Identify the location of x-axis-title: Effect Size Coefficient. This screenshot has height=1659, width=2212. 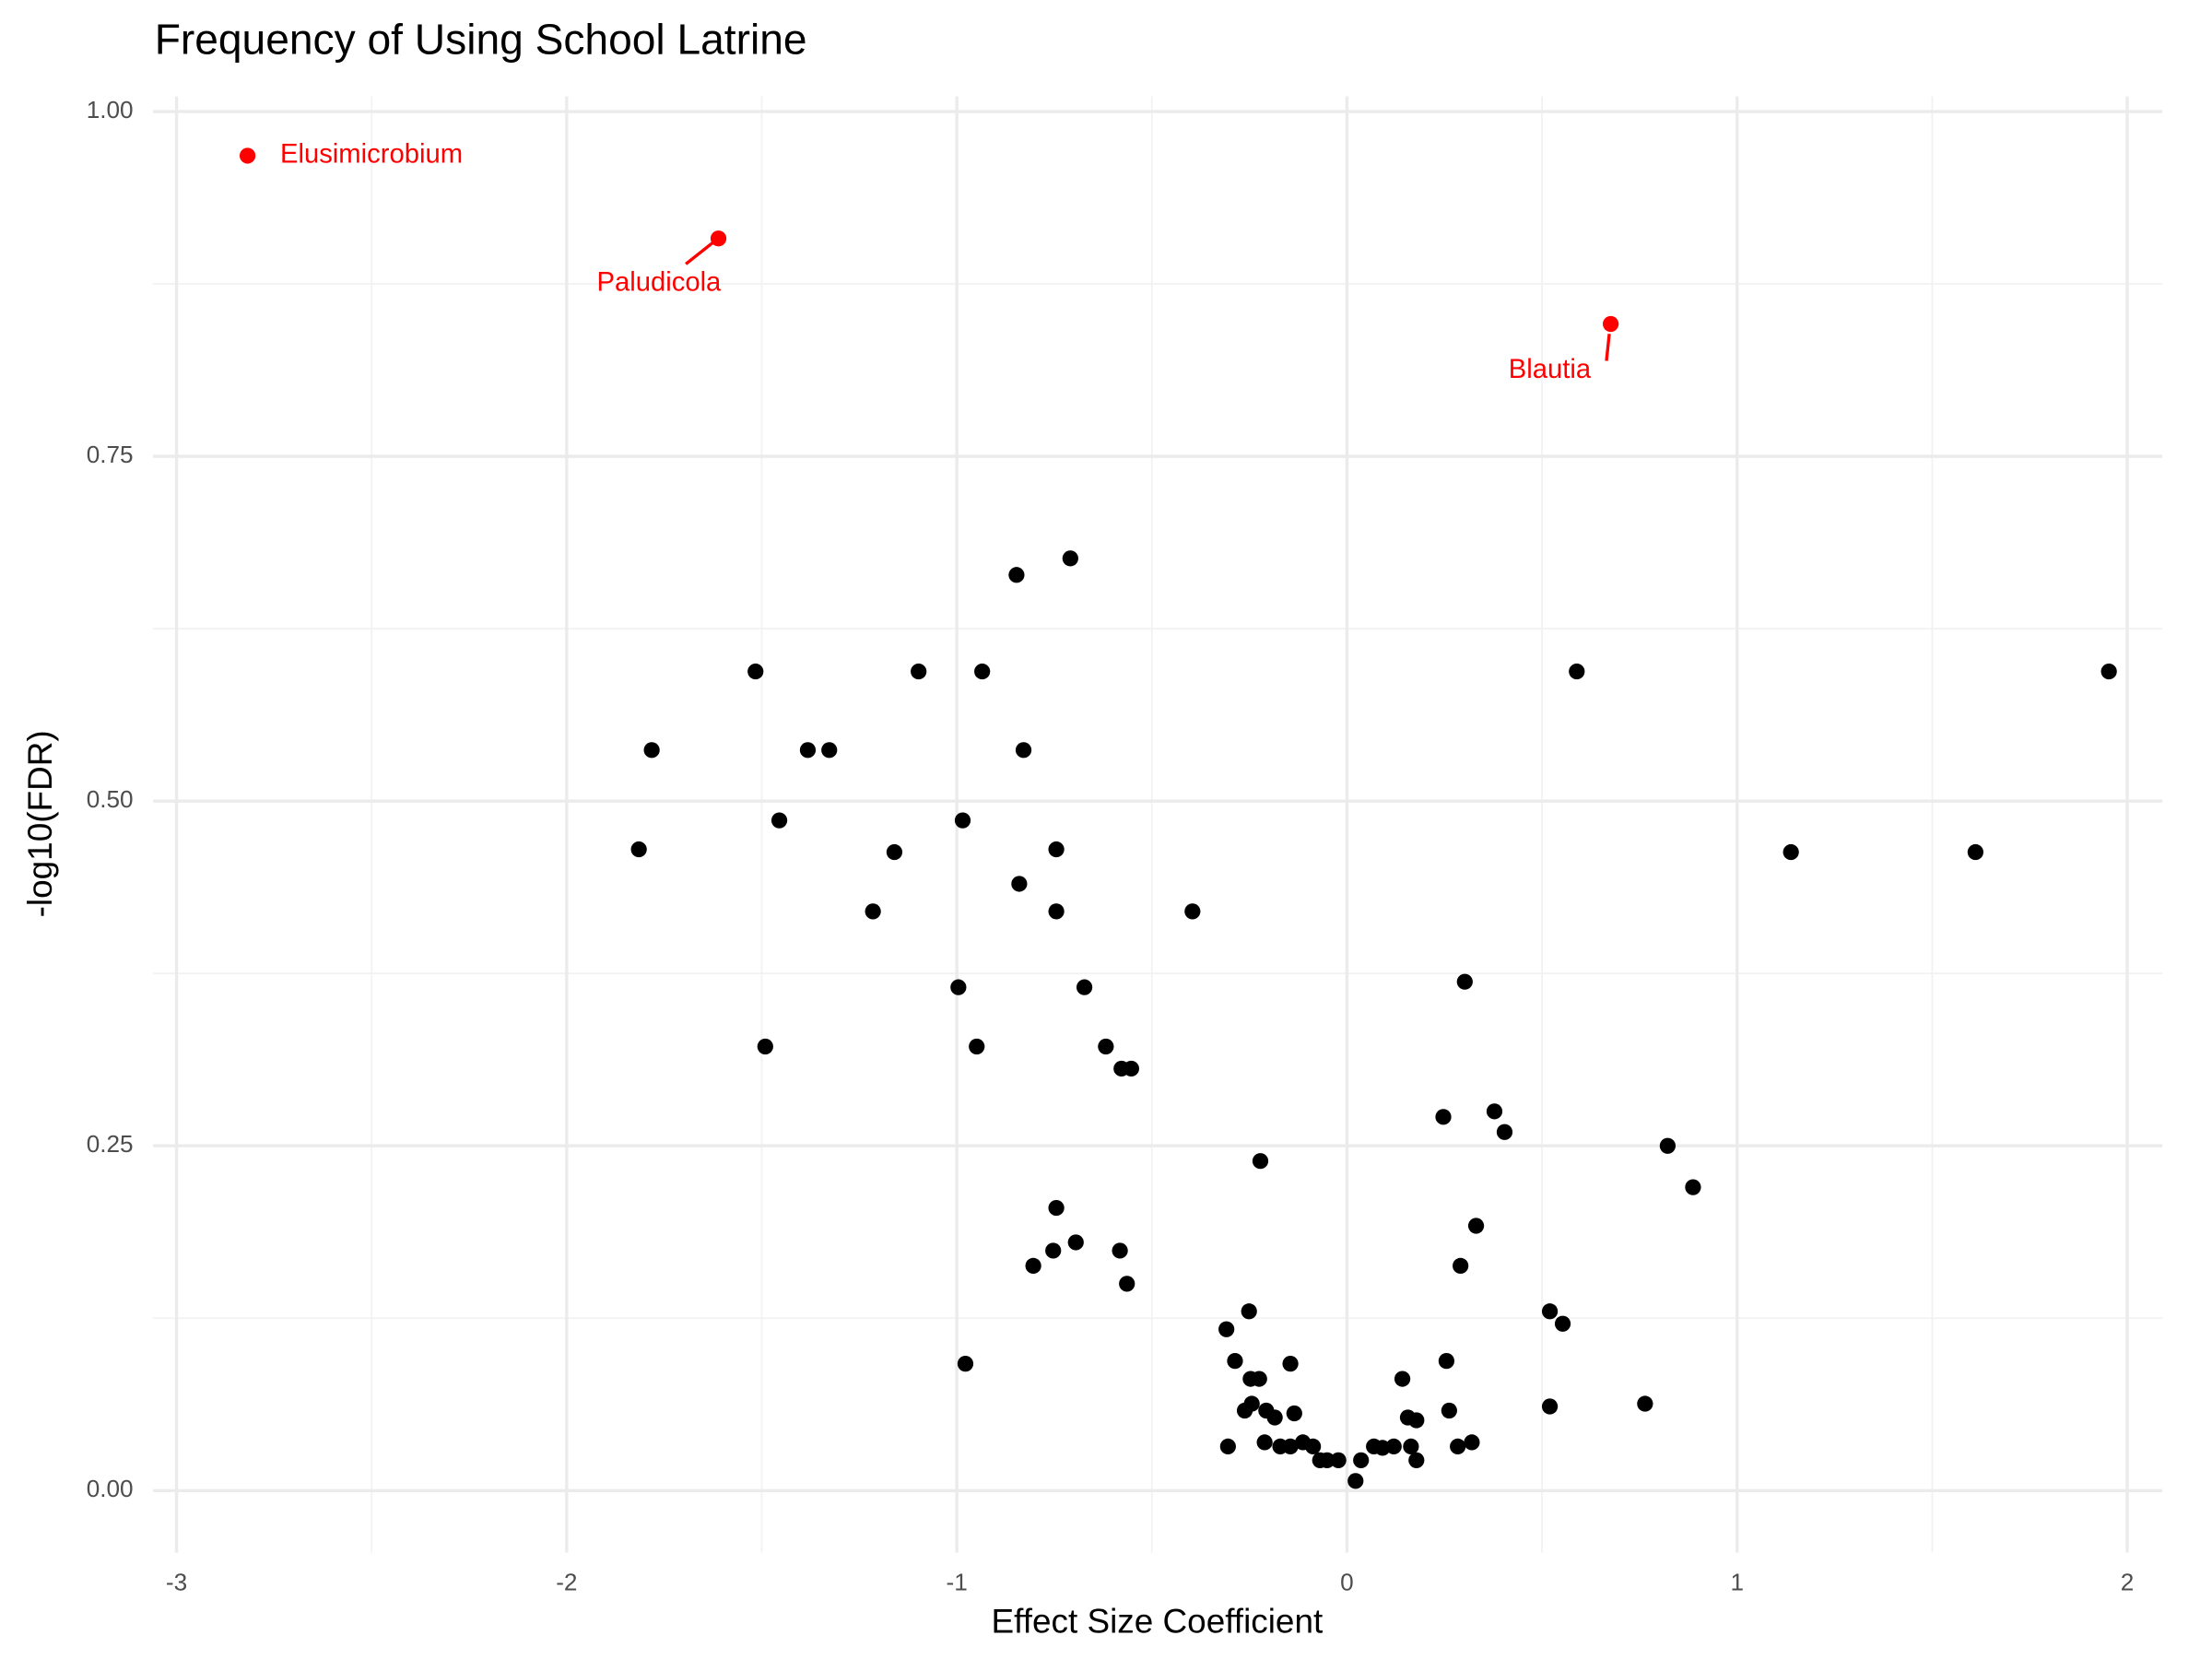
(1158, 1621).